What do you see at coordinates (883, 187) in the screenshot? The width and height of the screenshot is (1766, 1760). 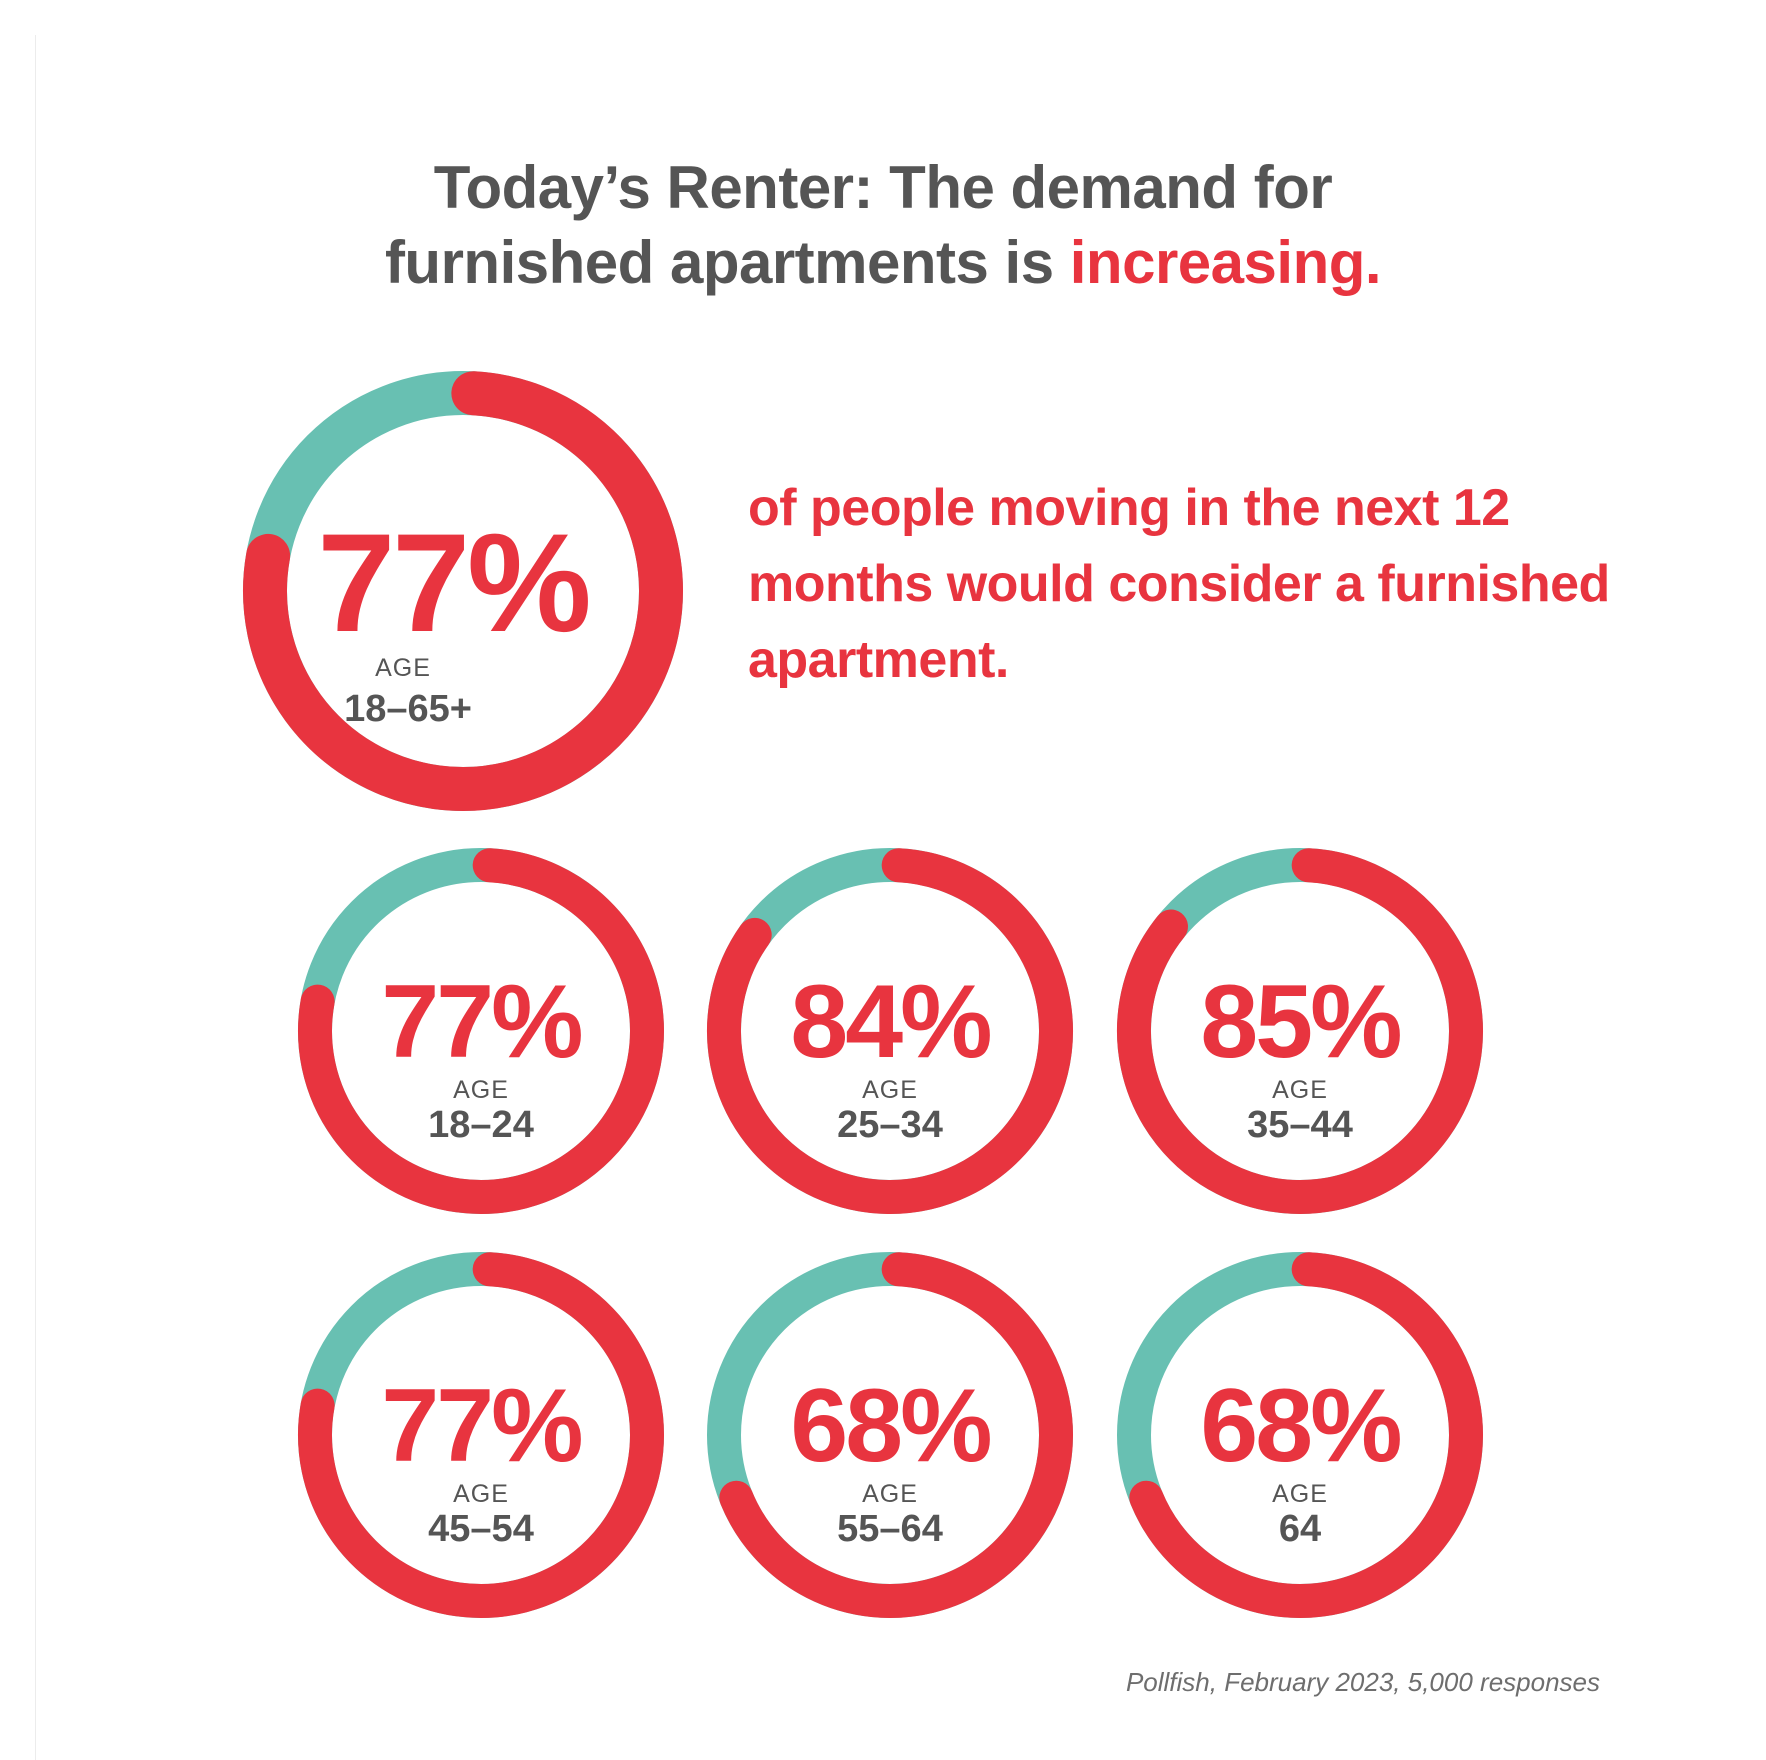 I see `title-line-1: Today’s Renter: The demand for` at bounding box center [883, 187].